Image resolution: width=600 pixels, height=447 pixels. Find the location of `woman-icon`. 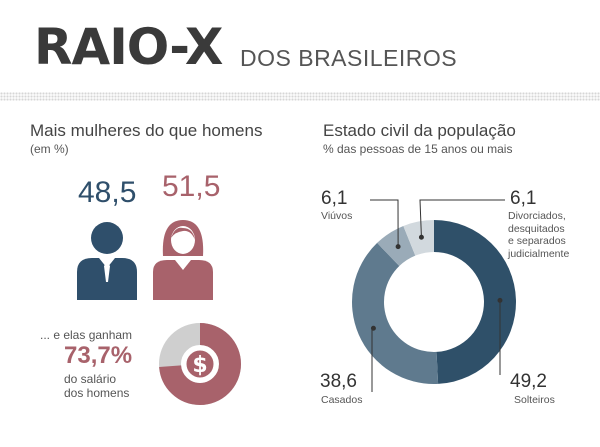

woman-icon is located at coordinates (183, 260).